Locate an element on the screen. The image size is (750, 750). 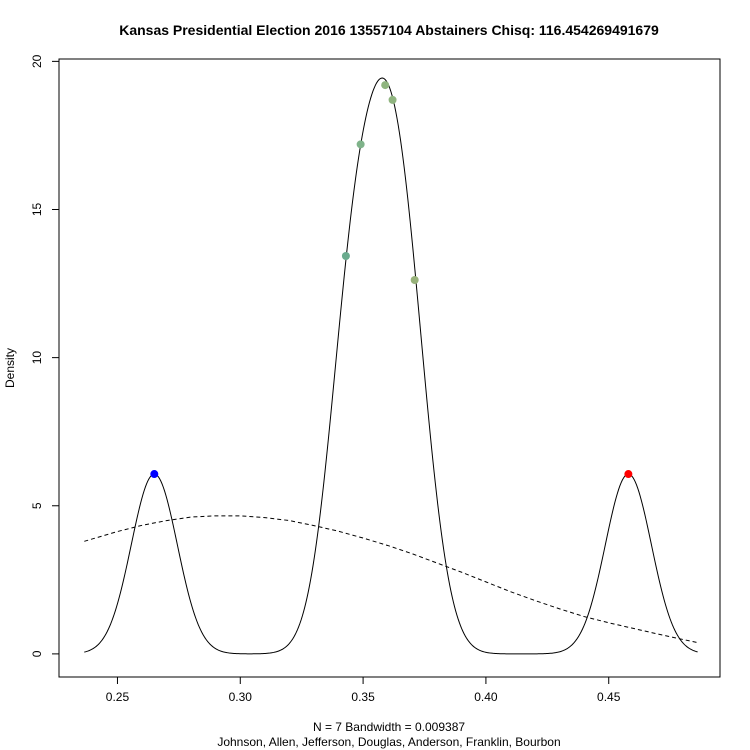
reference-curve-dashed is located at coordinates (391, 579).